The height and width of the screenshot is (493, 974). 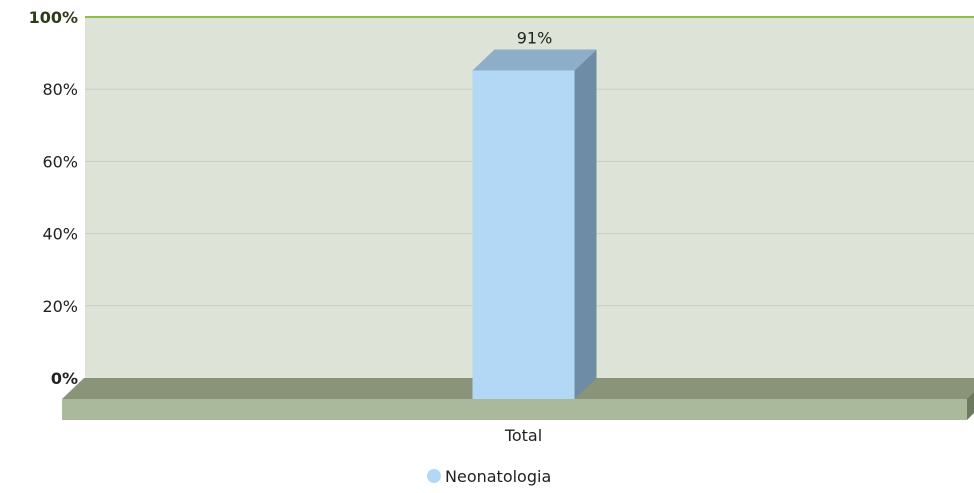 I want to click on bar-top, so click(x=534, y=60).